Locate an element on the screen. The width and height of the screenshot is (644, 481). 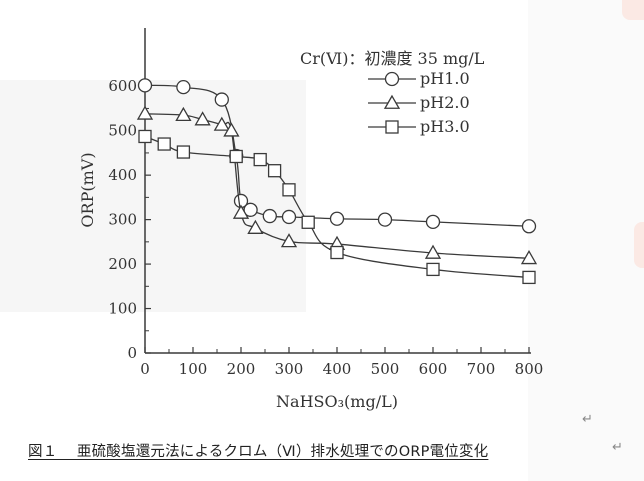
paragraph-mark: ↵ is located at coordinates (587, 419).